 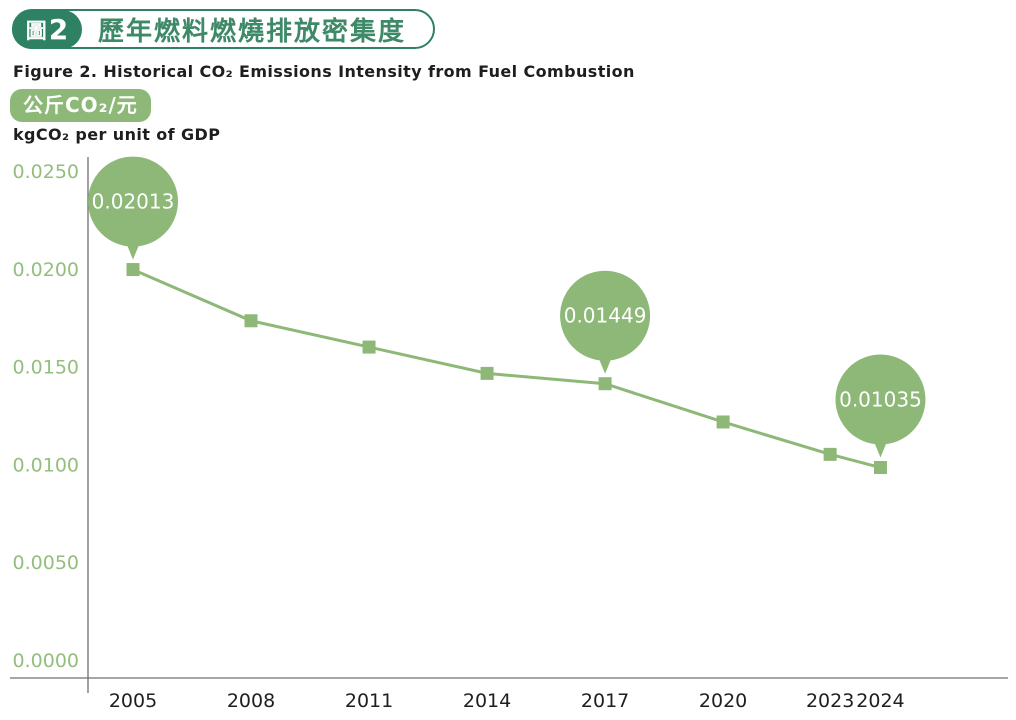 What do you see at coordinates (487, 701) in the screenshot?
I see `x-tick-label: 2014` at bounding box center [487, 701].